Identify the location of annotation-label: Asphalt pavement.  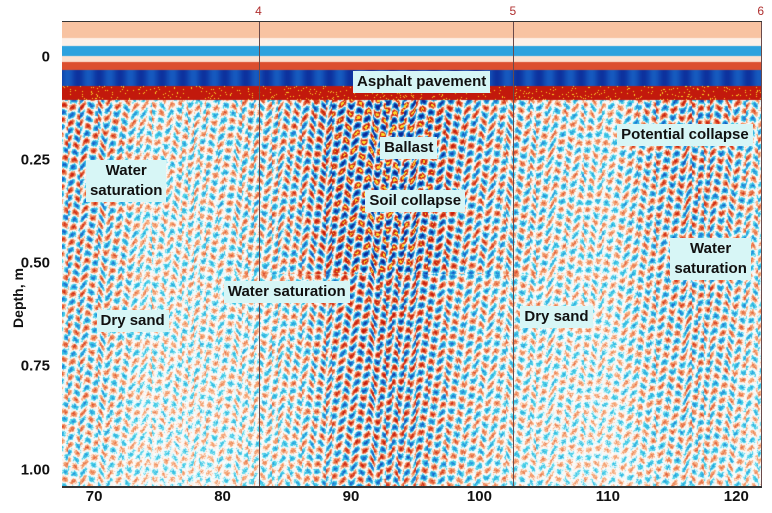
(422, 81).